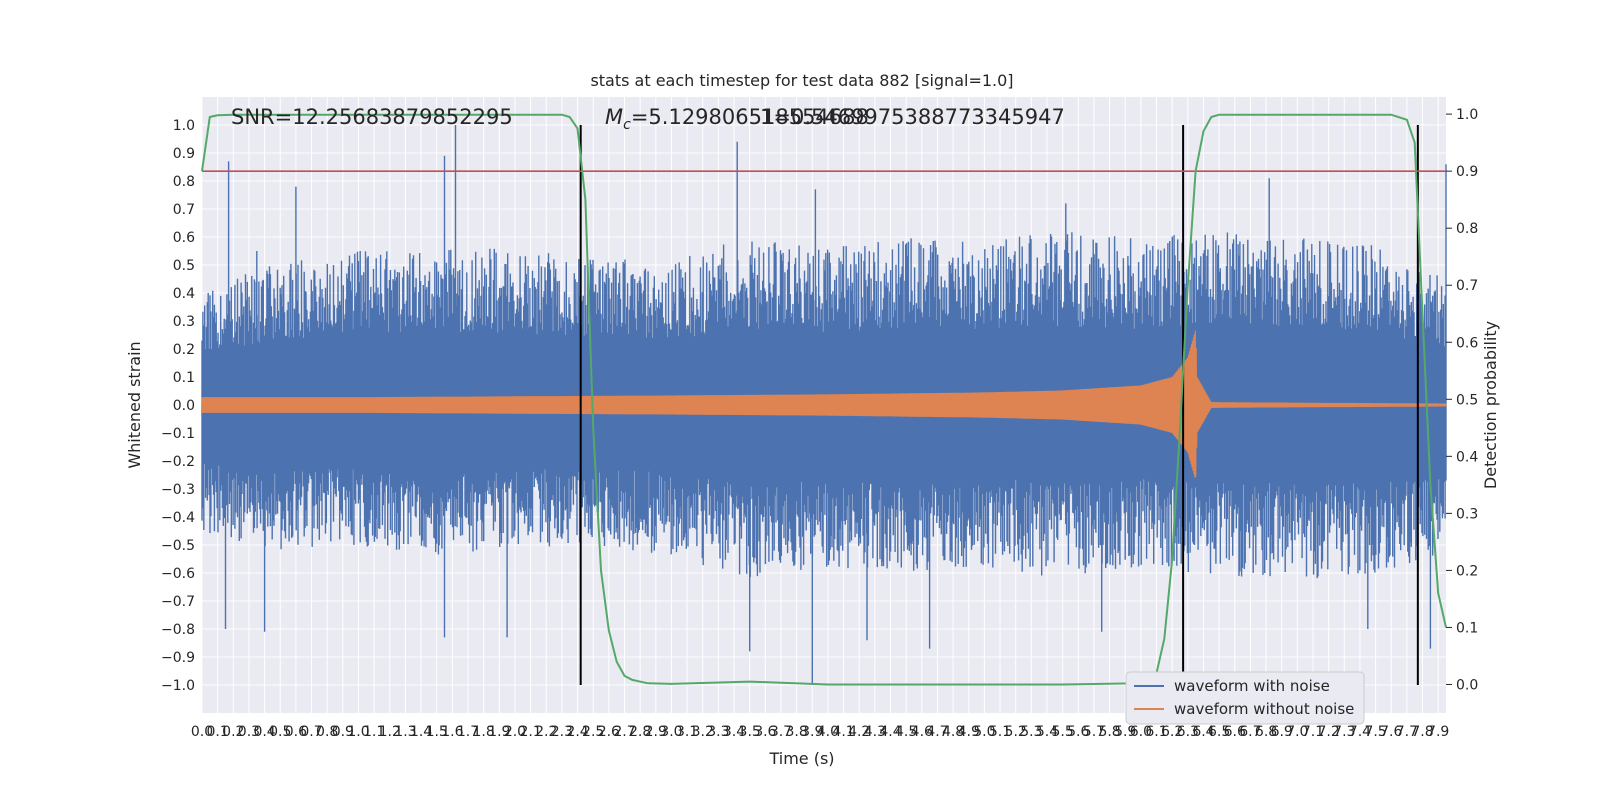 Image resolution: width=1600 pixels, height=804 pixels. What do you see at coordinates (912, 117) in the screenshot?
I see `overlap-annotation: 1=0.5469975388773345947` at bounding box center [912, 117].